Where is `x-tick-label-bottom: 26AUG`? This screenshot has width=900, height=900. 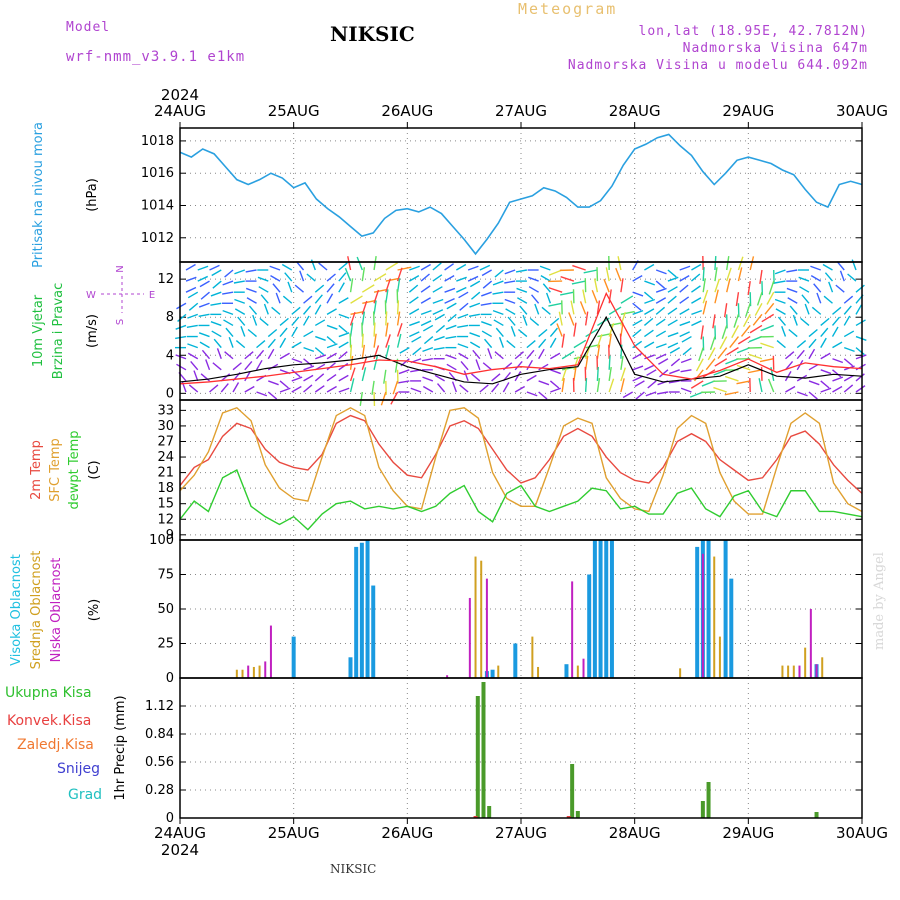
x-tick-label-bottom: 26AUG is located at coordinates (407, 833).